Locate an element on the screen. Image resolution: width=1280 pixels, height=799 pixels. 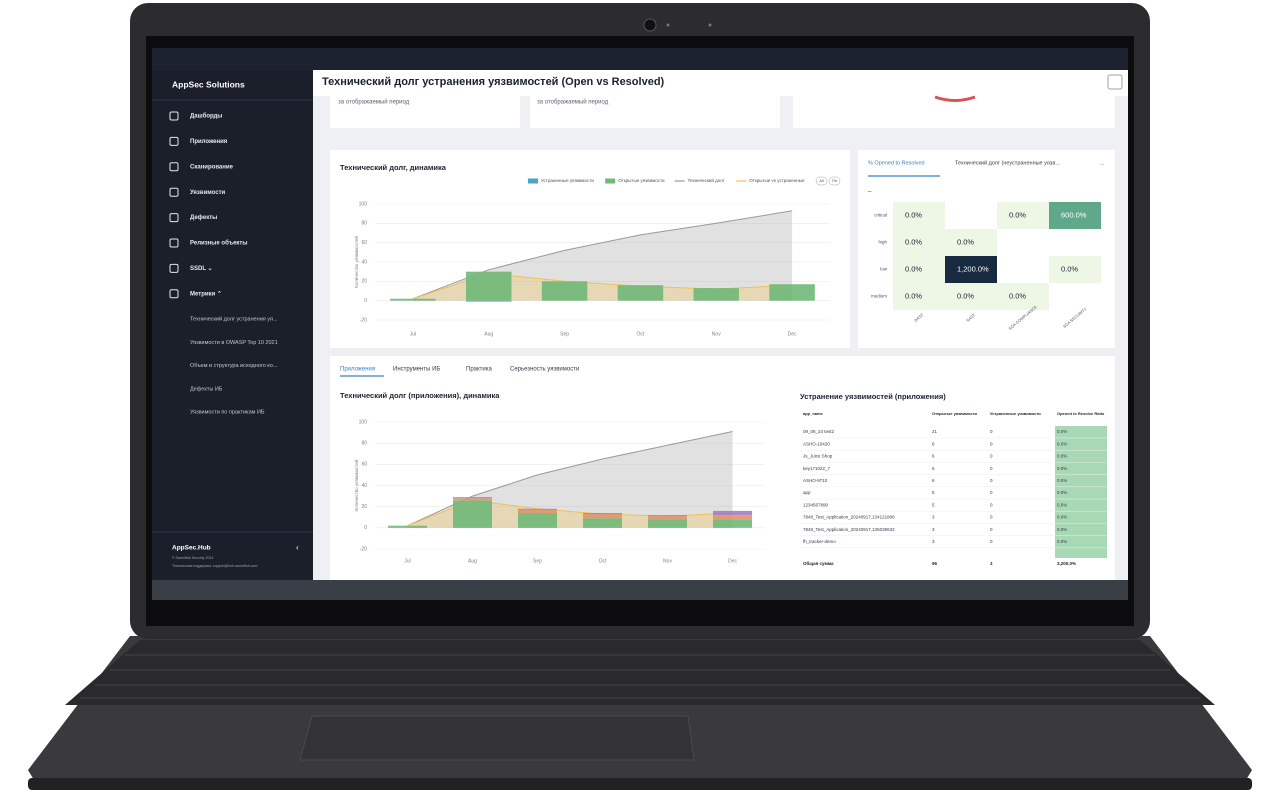
keyboard-rows is located at coordinates (640, 676).